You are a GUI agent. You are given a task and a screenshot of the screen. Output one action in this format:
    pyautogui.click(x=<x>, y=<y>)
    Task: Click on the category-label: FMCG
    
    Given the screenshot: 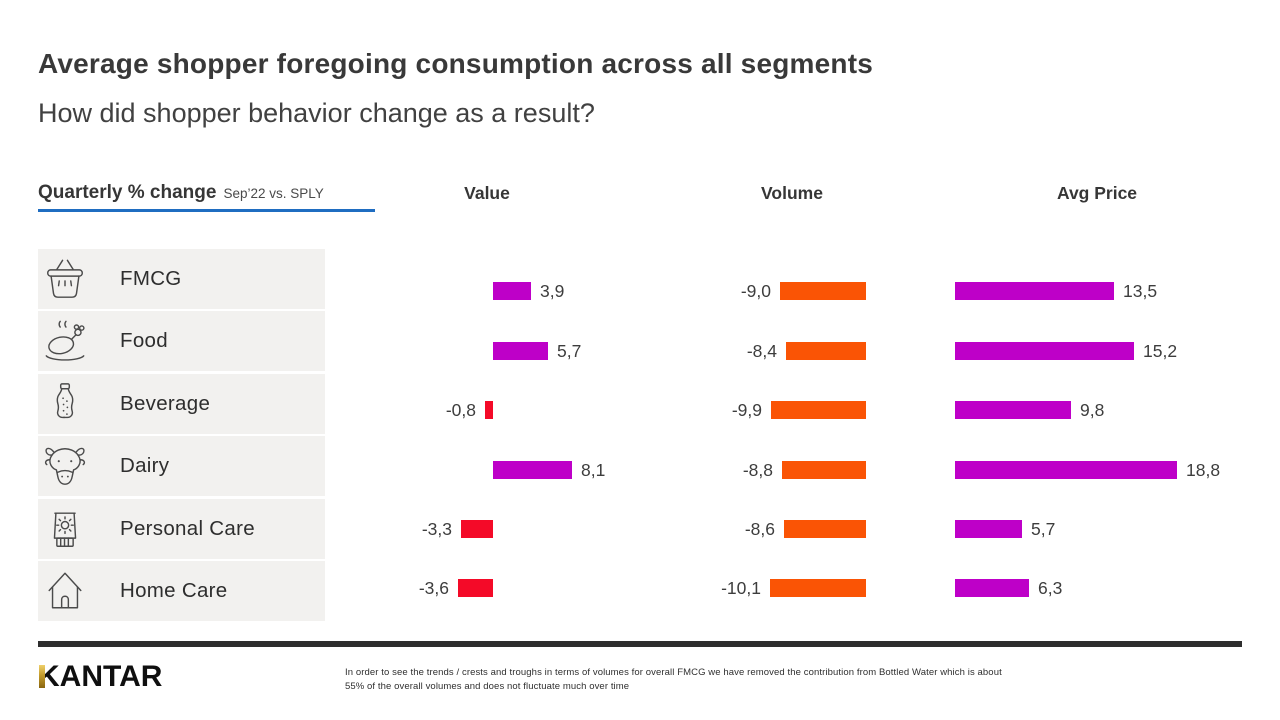 What is the action you would take?
    pyautogui.click(x=151, y=278)
    